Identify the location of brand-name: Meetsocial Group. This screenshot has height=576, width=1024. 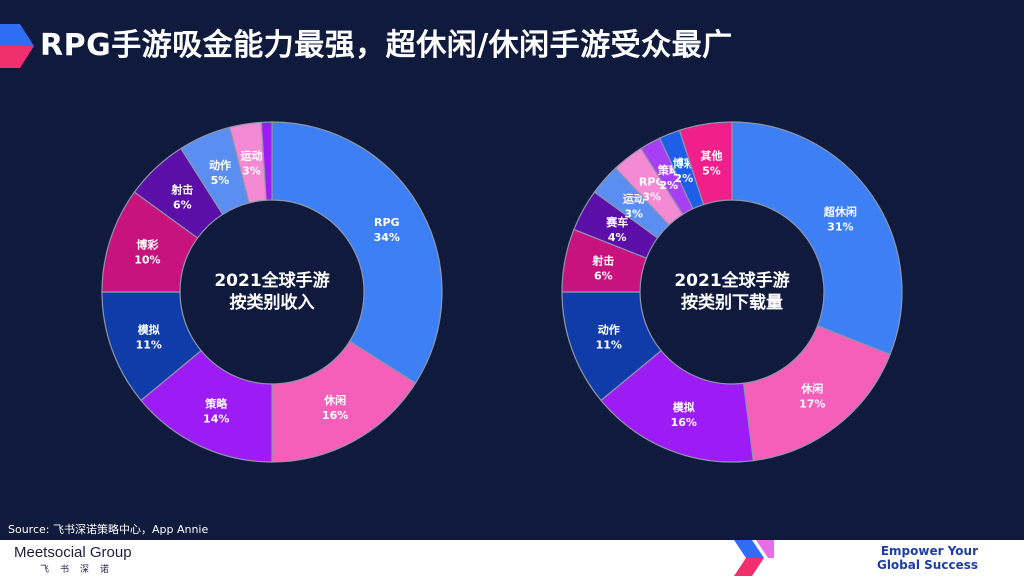
(73, 552).